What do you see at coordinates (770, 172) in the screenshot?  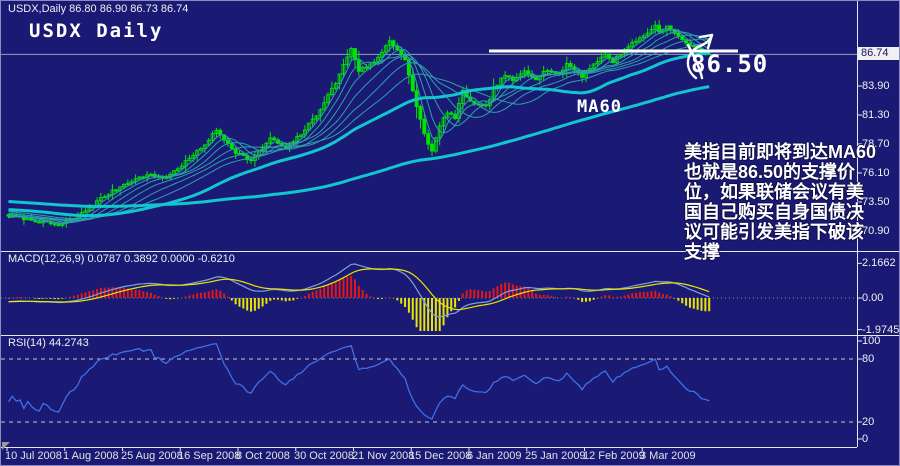 I see `note-line-2: 也就是86.50的支撑价` at bounding box center [770, 172].